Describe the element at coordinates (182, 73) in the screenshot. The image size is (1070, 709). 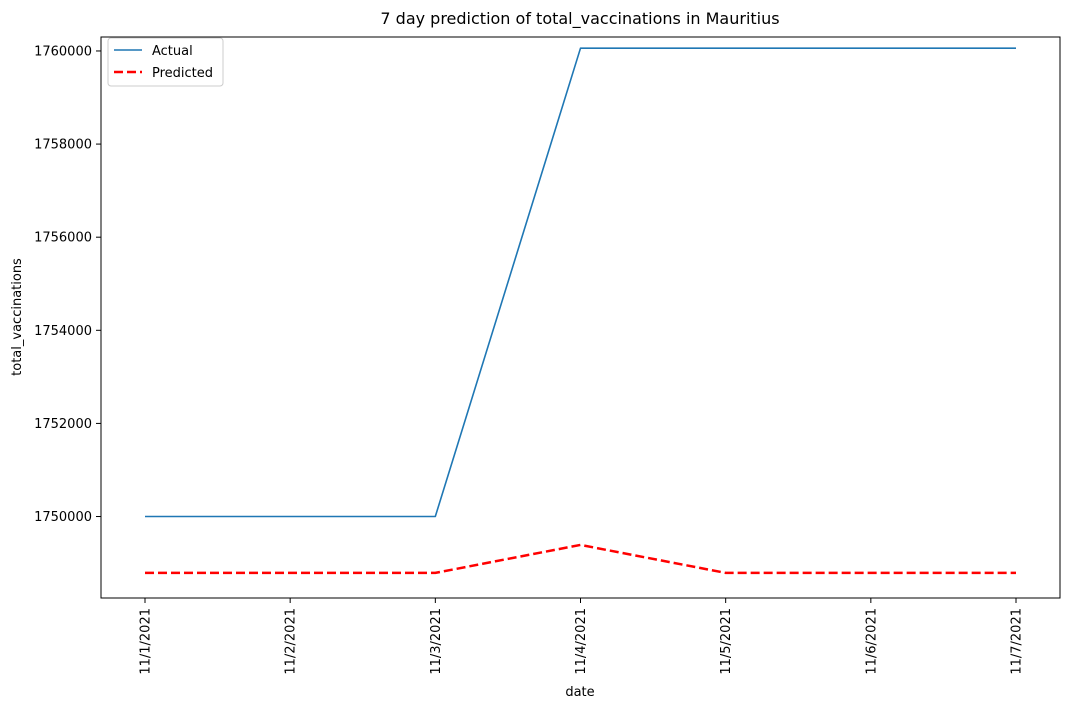
I see `legend-label-predicted: Predicted` at that location.